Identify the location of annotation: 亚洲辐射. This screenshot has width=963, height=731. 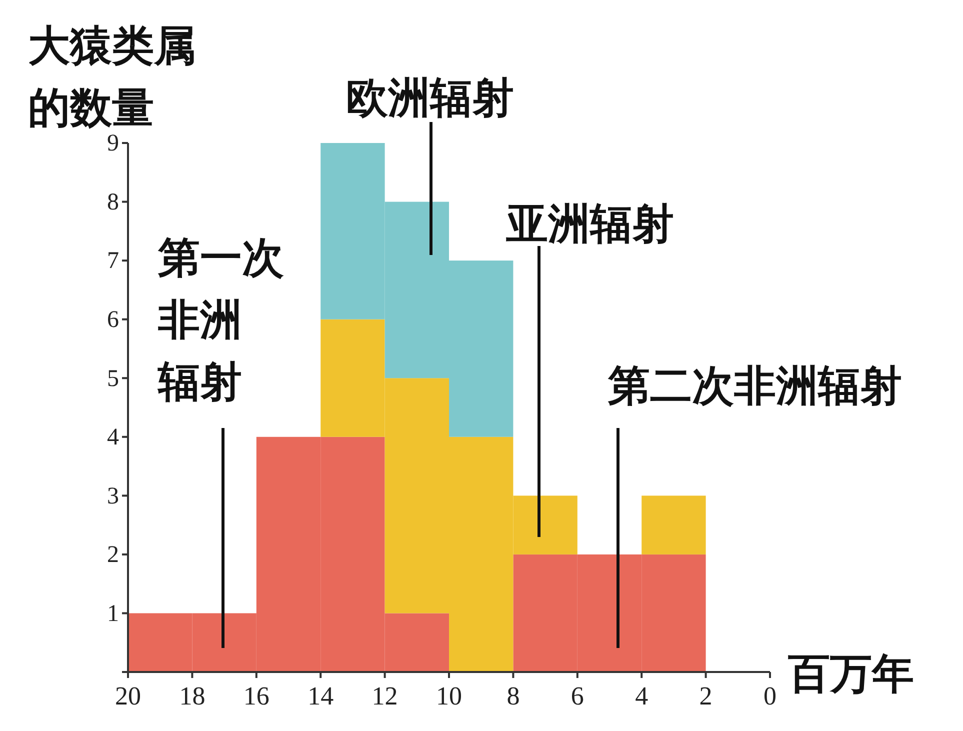
(589, 223).